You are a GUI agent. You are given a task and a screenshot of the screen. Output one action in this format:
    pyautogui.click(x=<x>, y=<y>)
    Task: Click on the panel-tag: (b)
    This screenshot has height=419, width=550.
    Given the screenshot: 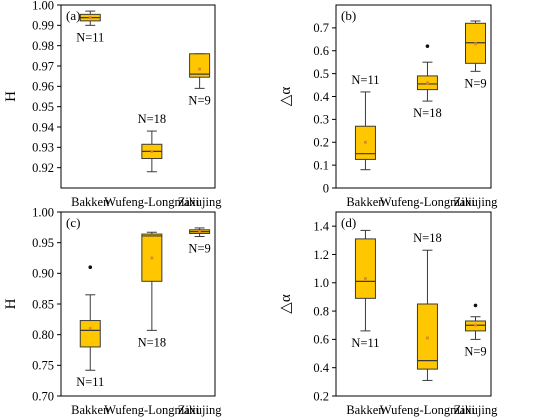 What is the action you would take?
    pyautogui.click(x=348, y=15)
    